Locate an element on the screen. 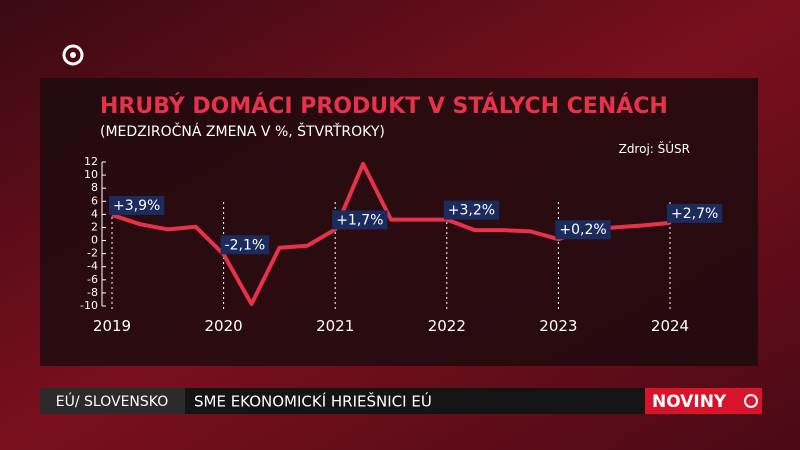 This screenshot has height=450, width=800. headline-box is located at coordinates (415, 401).